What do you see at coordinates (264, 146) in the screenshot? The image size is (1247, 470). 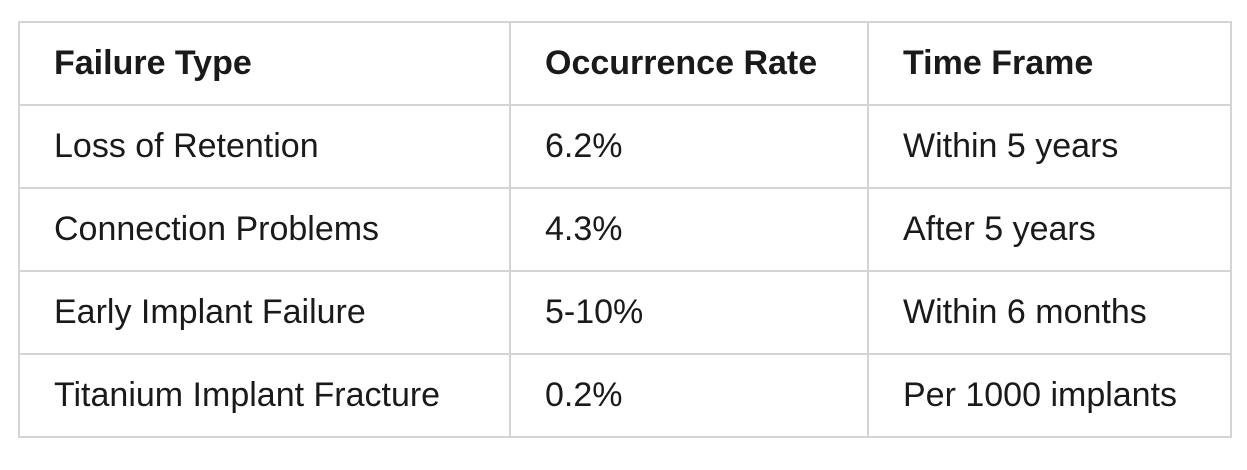 I see `table-cell: Loss of Retention` at bounding box center [264, 146].